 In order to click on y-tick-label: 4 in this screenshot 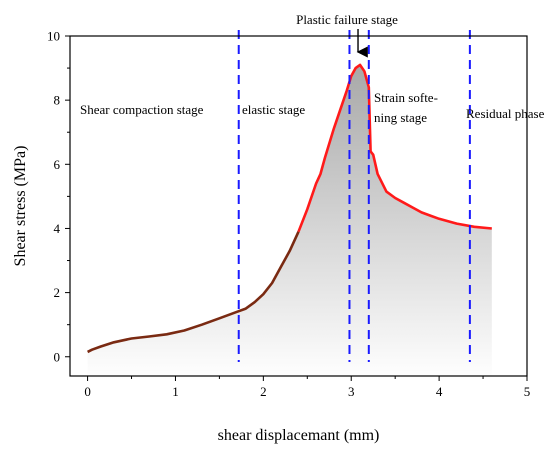, I will do `click(57, 228)`.